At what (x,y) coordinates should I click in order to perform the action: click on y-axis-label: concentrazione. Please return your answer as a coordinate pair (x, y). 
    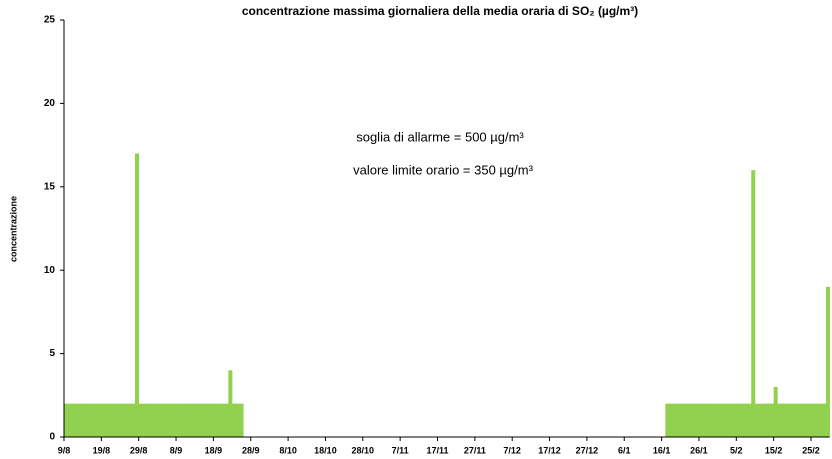
    Looking at the image, I should click on (13, 229).